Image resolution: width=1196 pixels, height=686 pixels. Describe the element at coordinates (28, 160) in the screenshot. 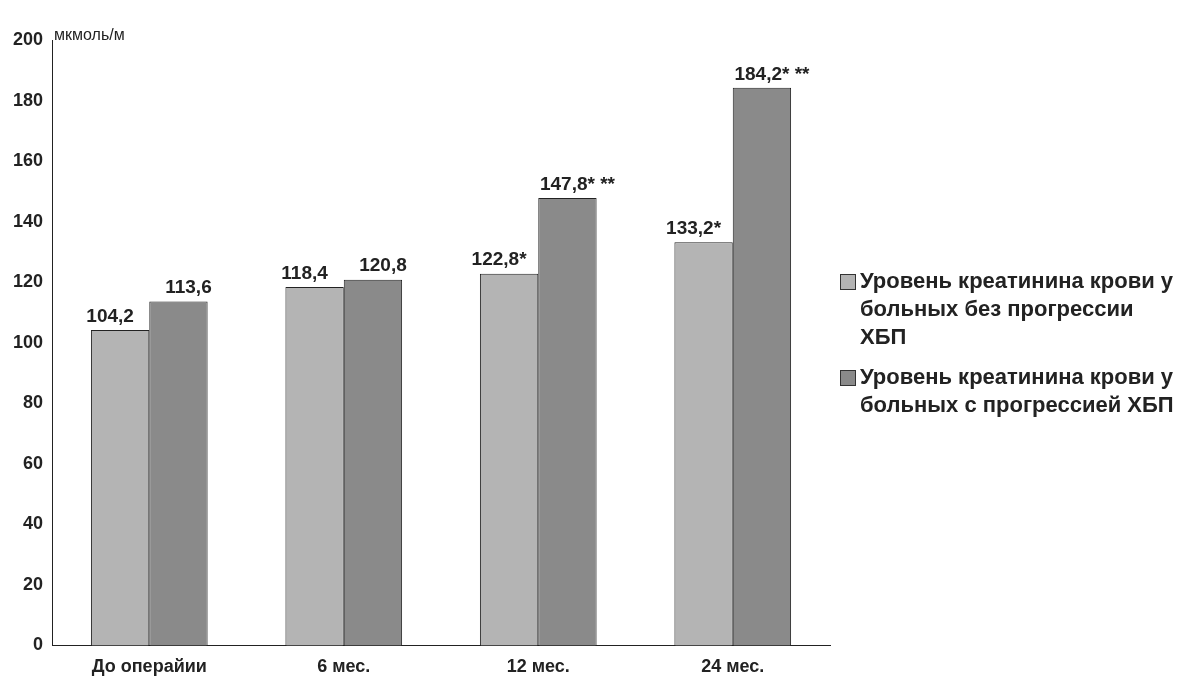

I see `y-tick-label: 160` at that location.